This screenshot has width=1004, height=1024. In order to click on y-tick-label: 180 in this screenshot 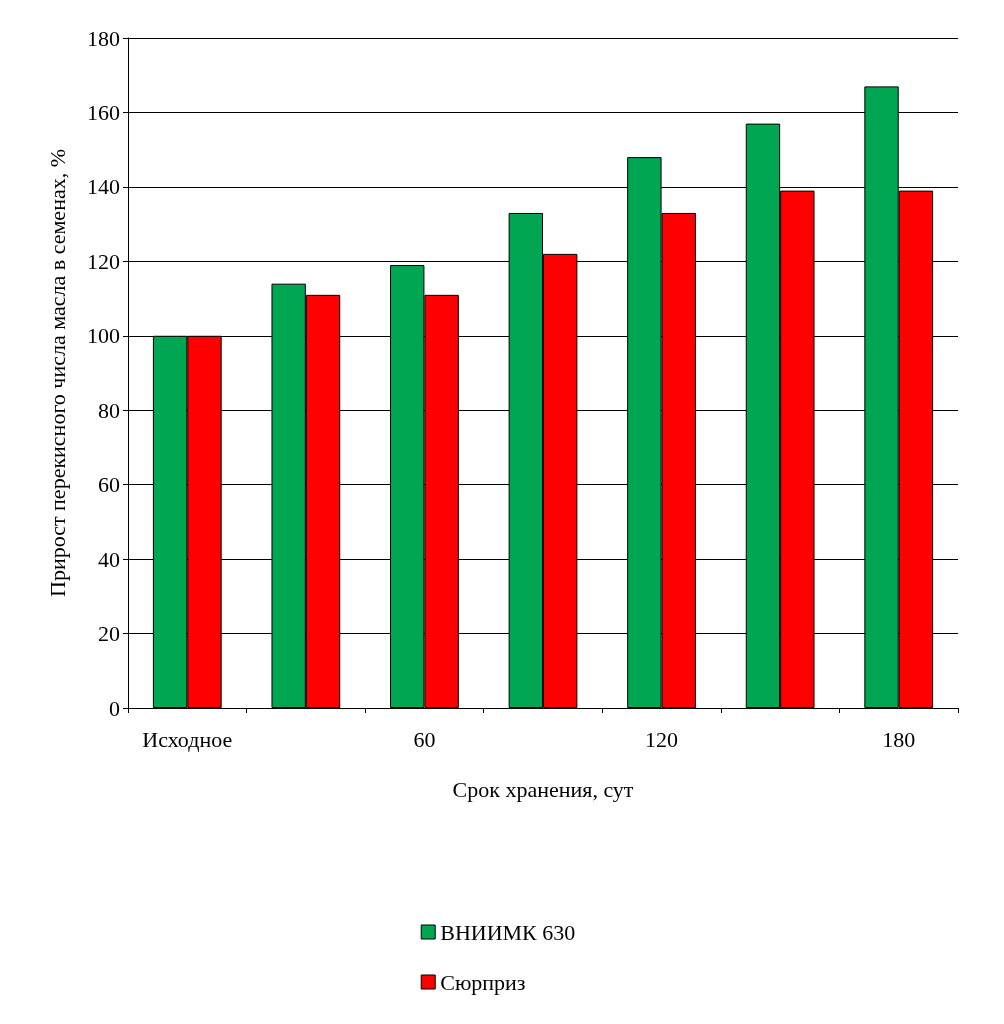, I will do `click(103, 38)`.